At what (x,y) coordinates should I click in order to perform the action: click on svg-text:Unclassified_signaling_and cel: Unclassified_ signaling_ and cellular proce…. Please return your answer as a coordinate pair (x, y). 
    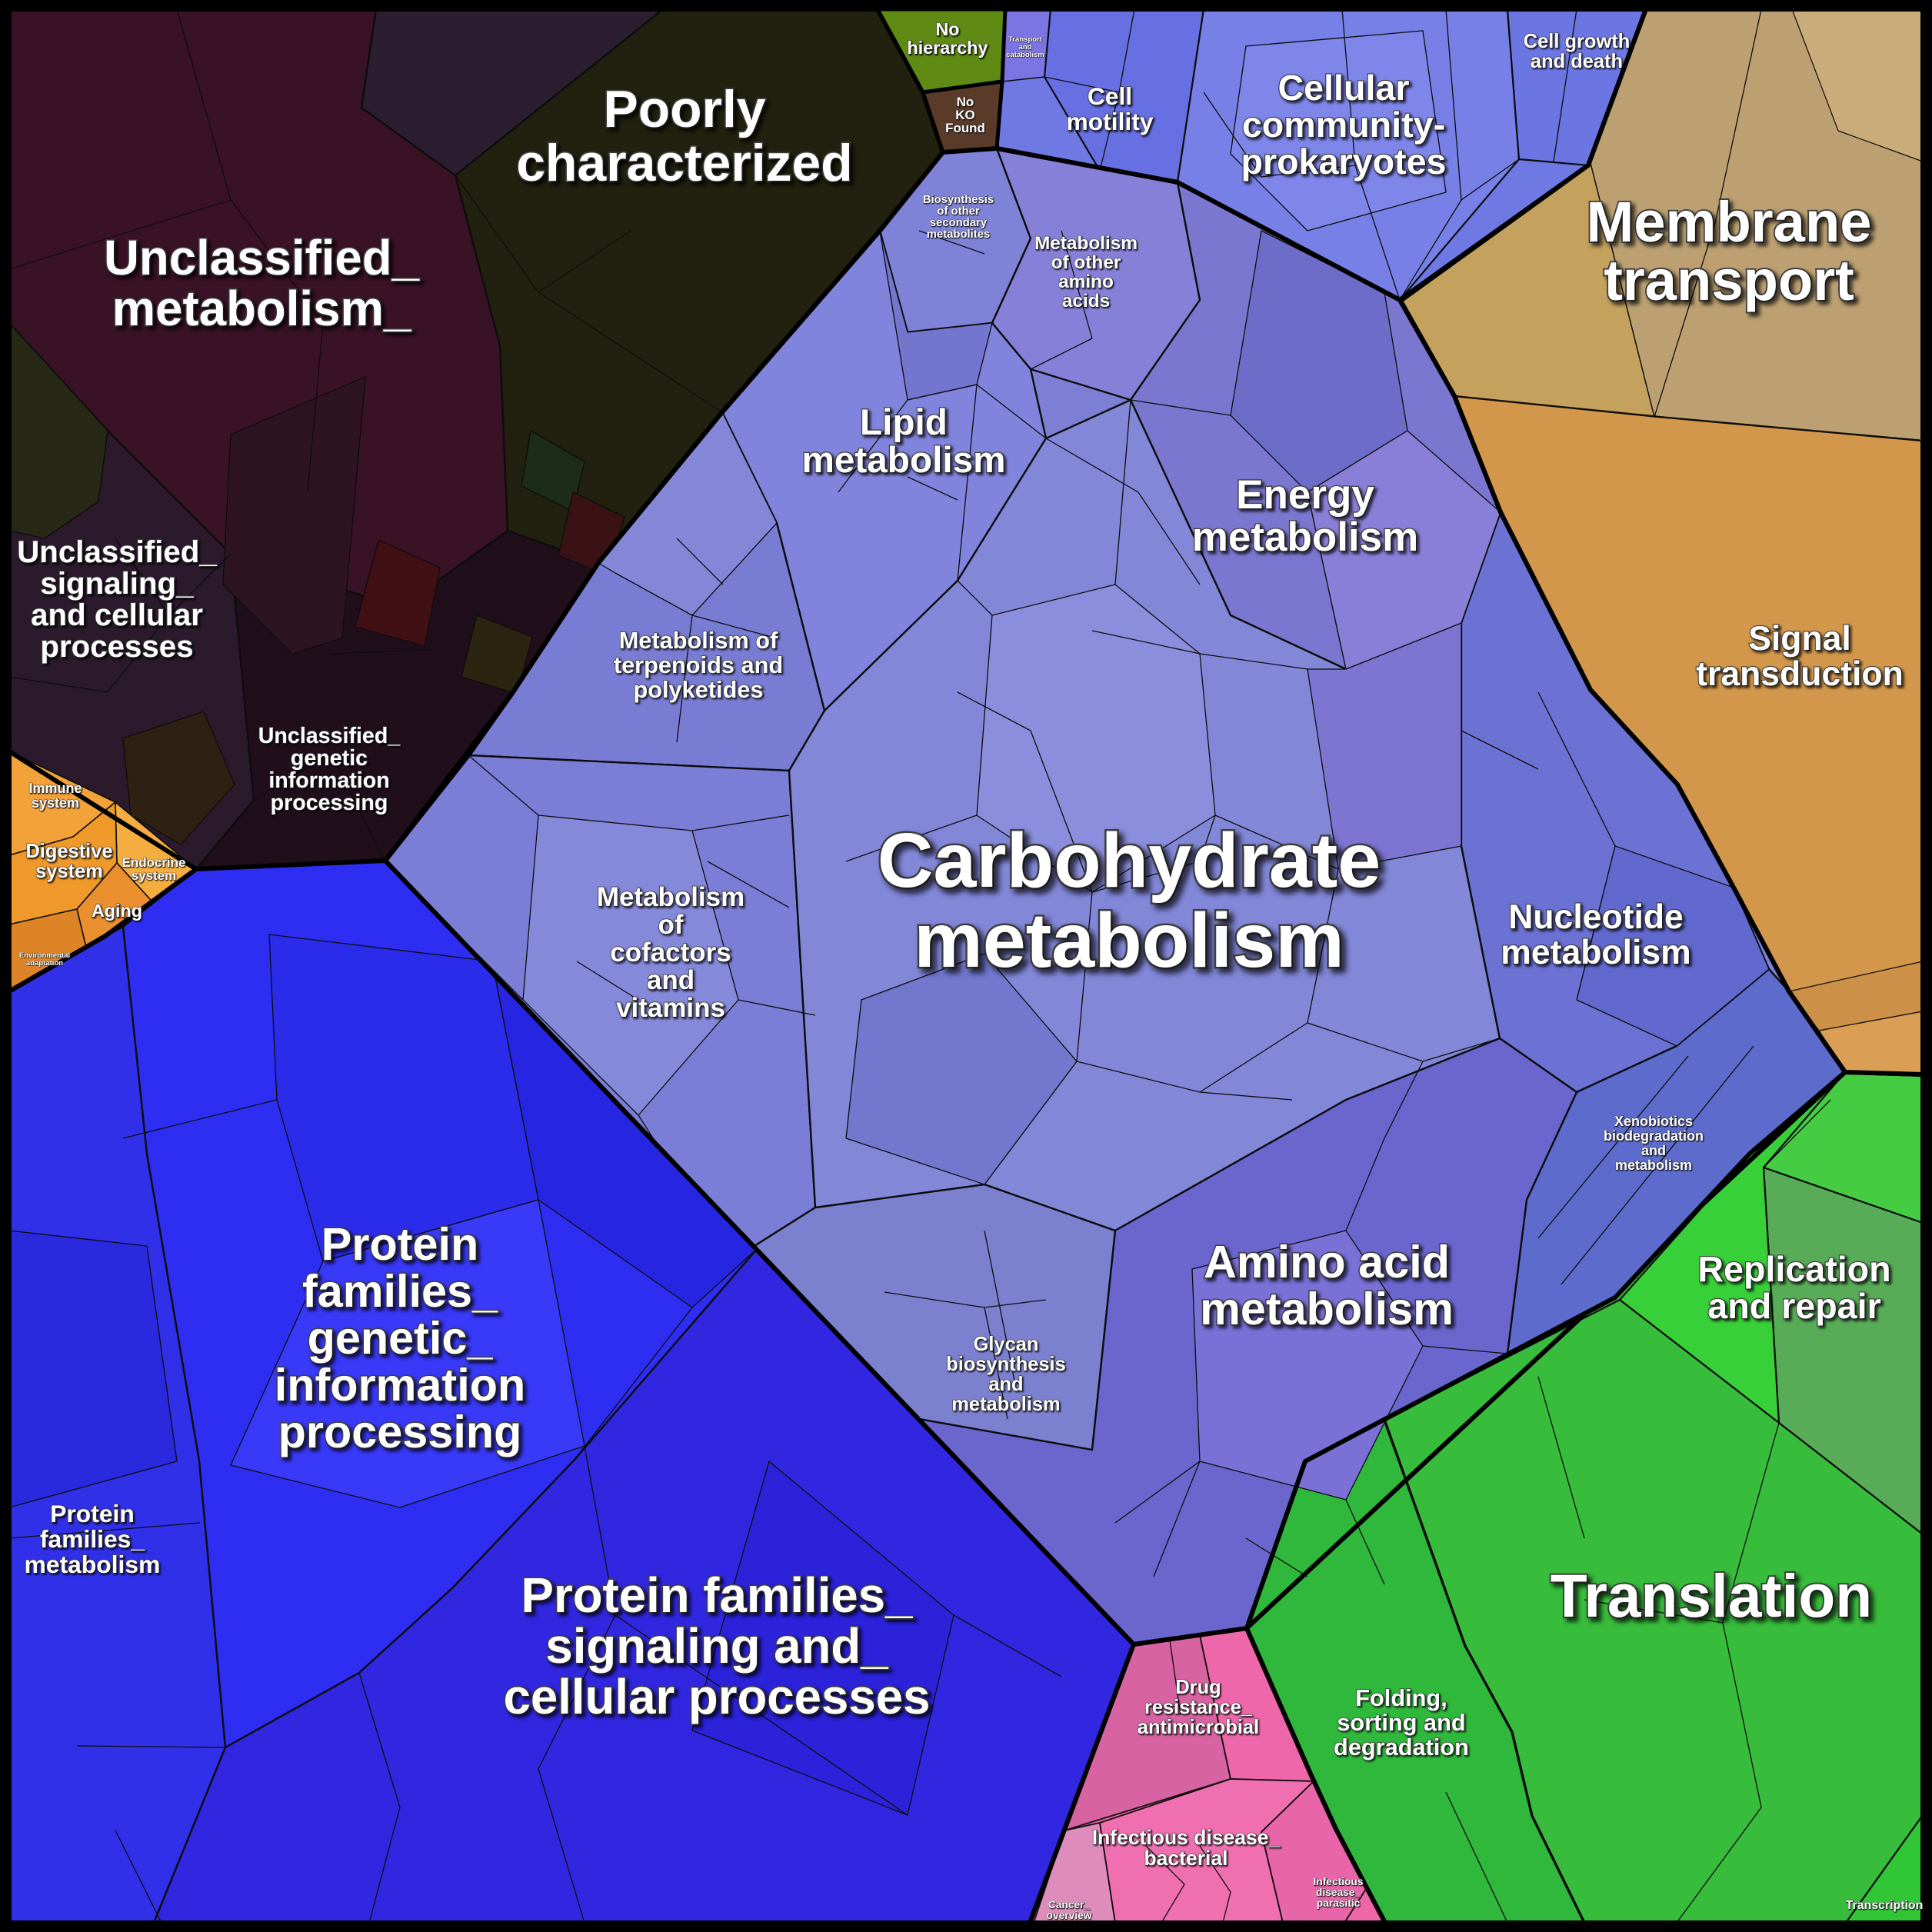
    Looking at the image, I should click on (117, 599).